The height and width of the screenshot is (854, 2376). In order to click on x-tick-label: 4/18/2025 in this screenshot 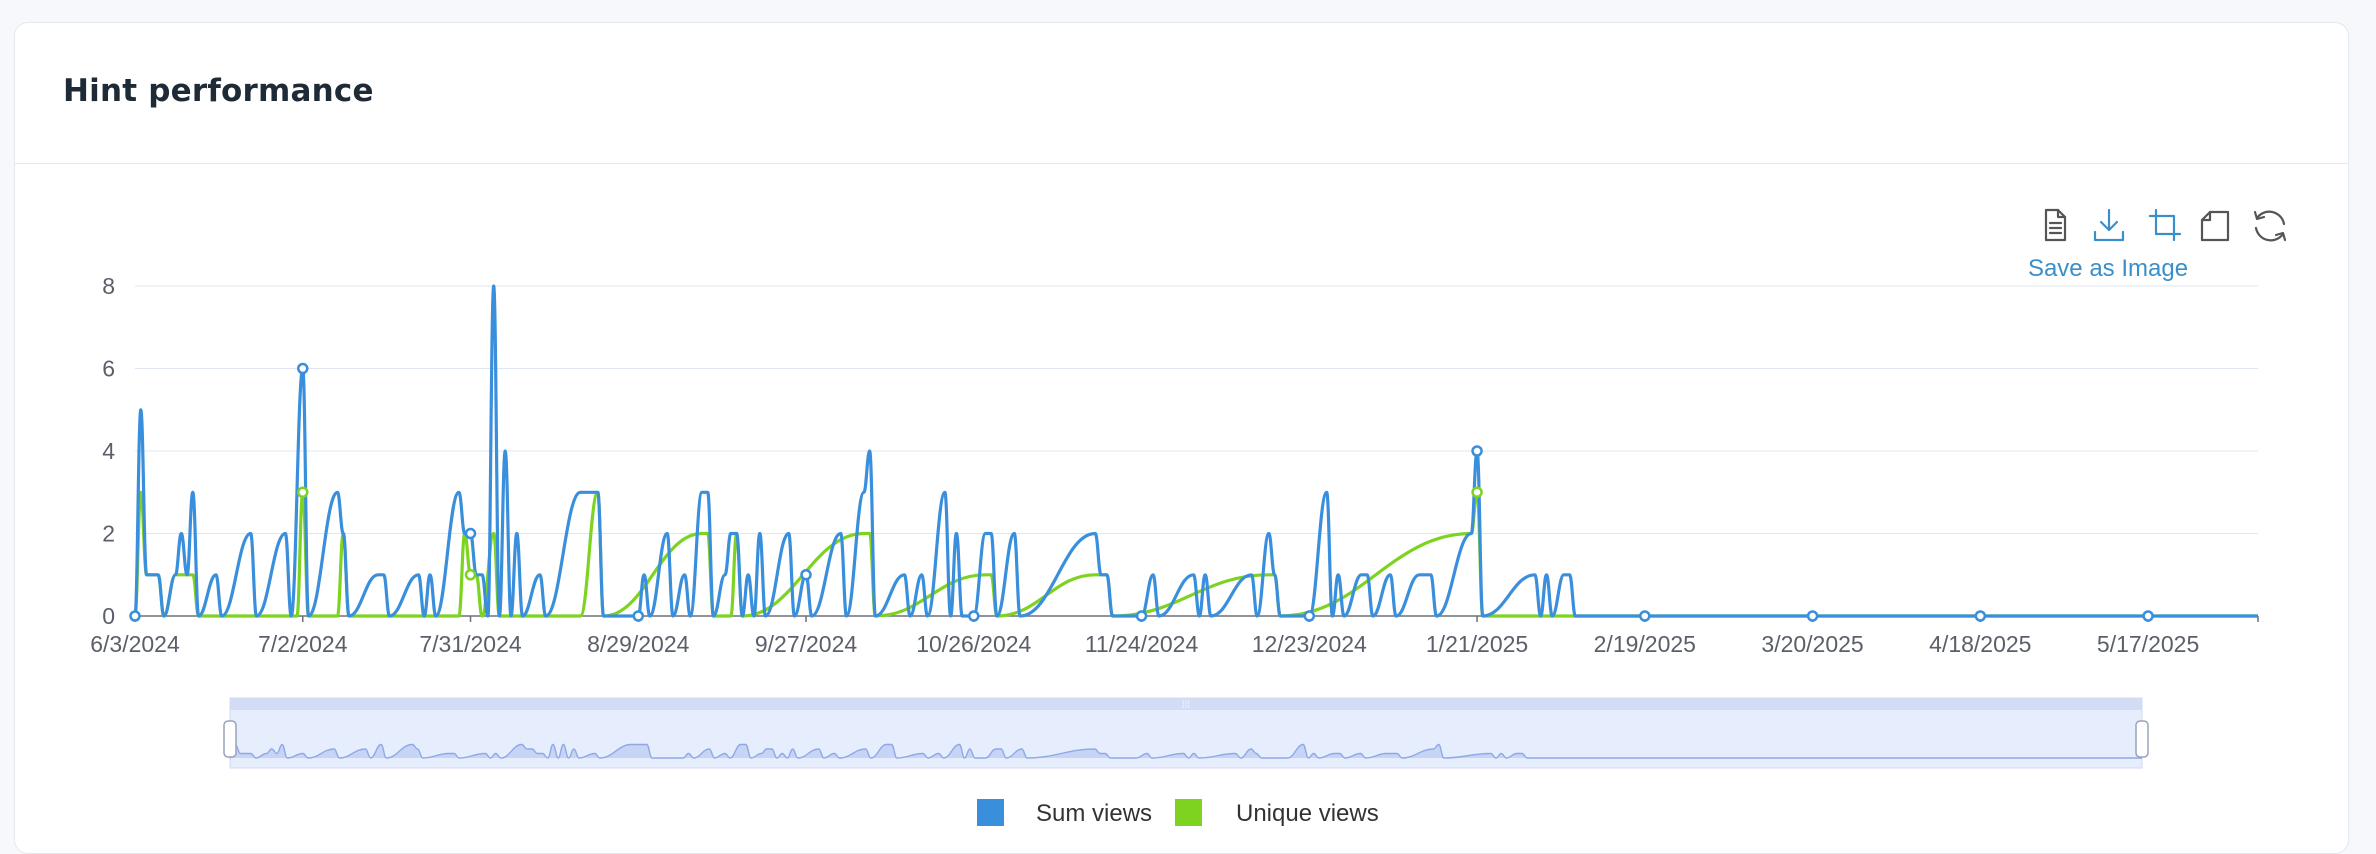, I will do `click(1980, 644)`.